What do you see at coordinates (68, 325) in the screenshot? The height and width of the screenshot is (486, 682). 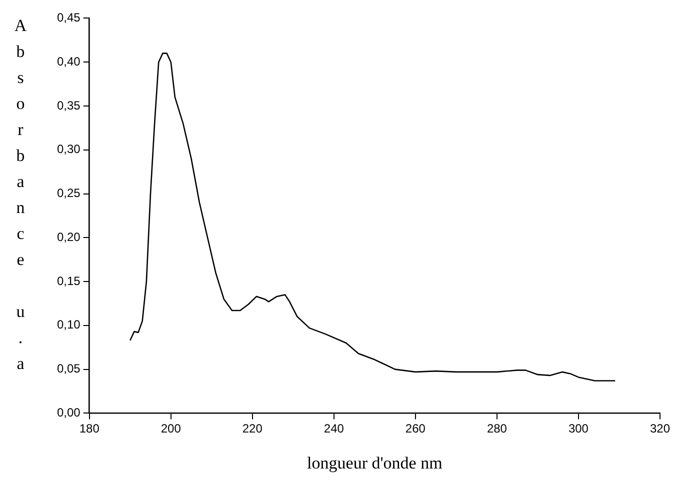 I see `y-tick-label: 0,10` at bounding box center [68, 325].